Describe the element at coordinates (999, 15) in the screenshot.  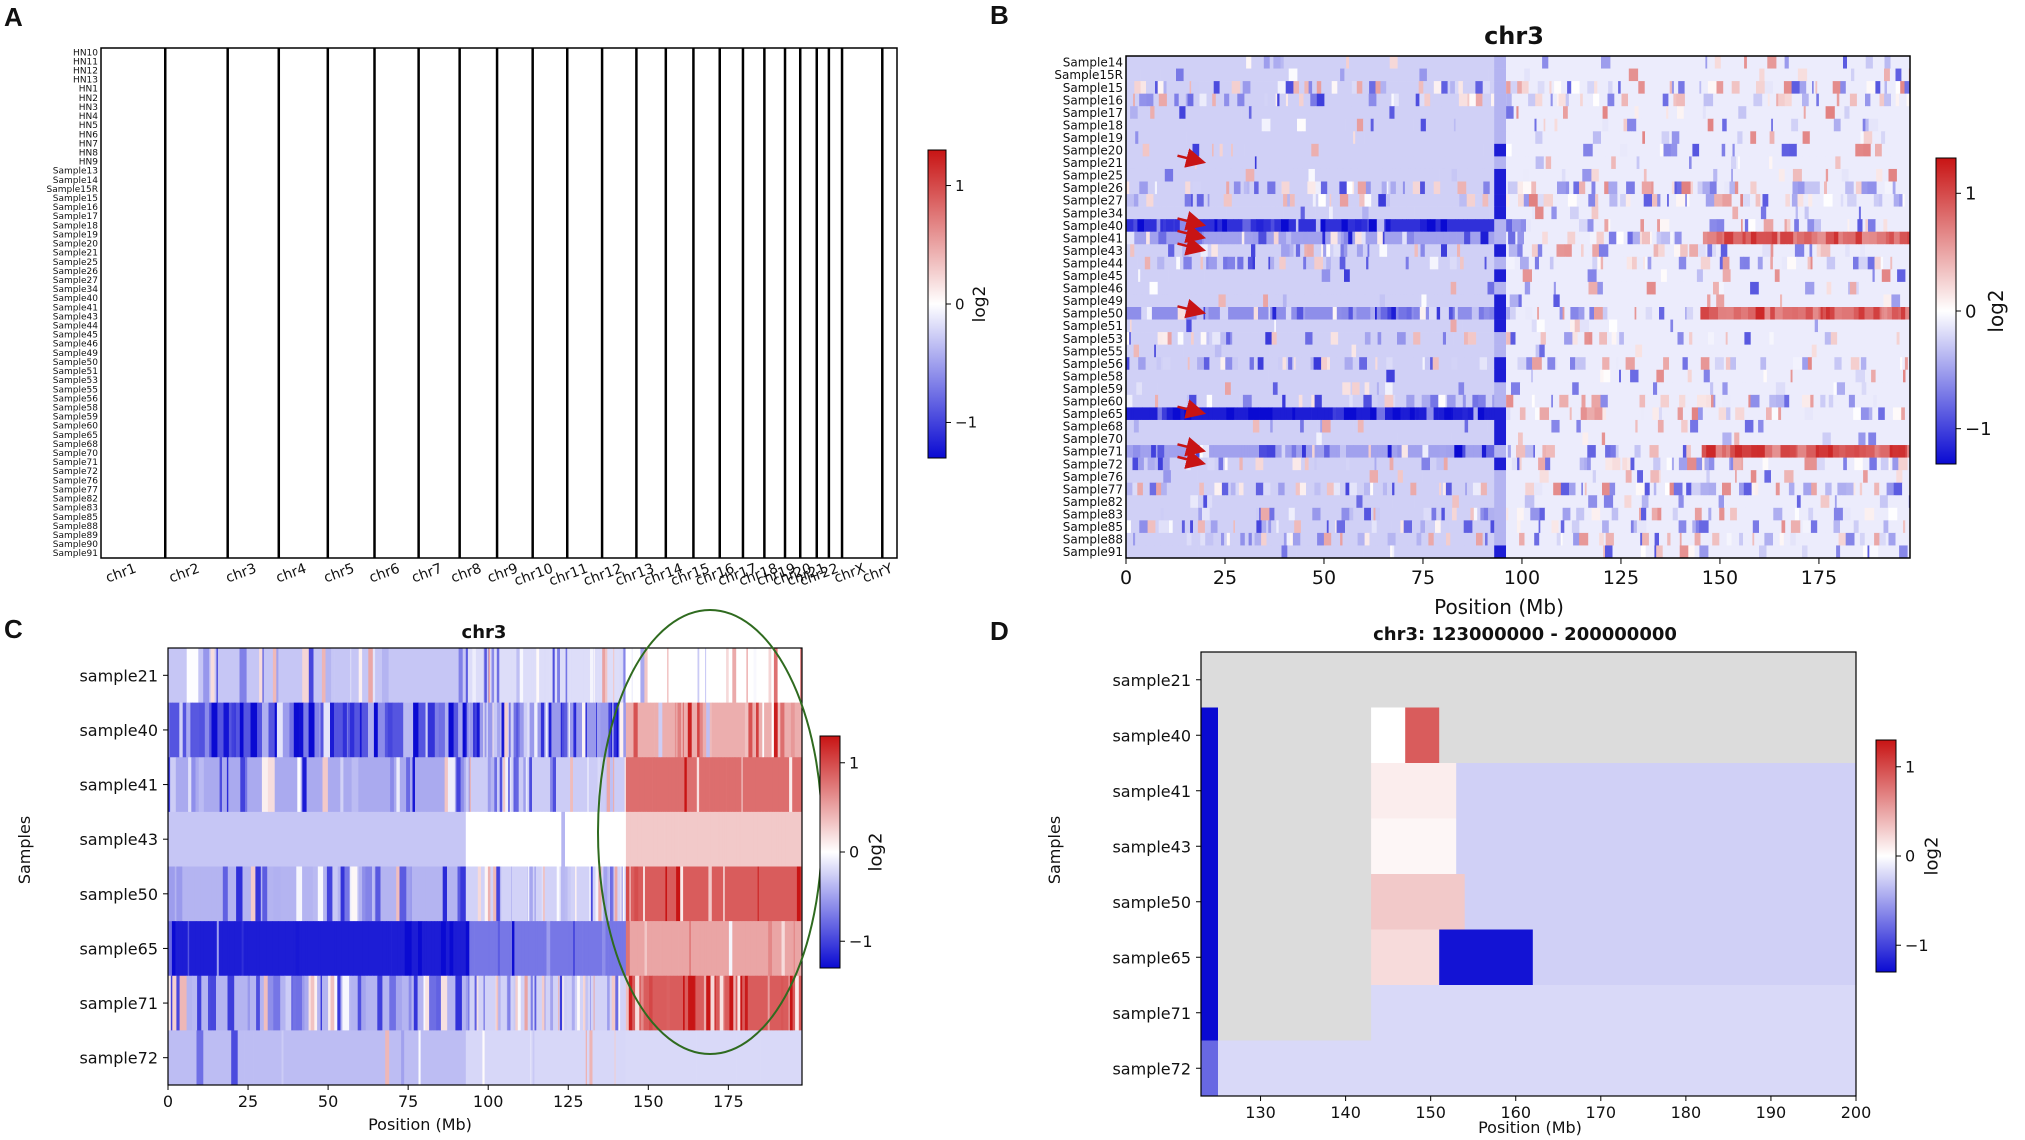
I see `panel-label-b: B` at that location.